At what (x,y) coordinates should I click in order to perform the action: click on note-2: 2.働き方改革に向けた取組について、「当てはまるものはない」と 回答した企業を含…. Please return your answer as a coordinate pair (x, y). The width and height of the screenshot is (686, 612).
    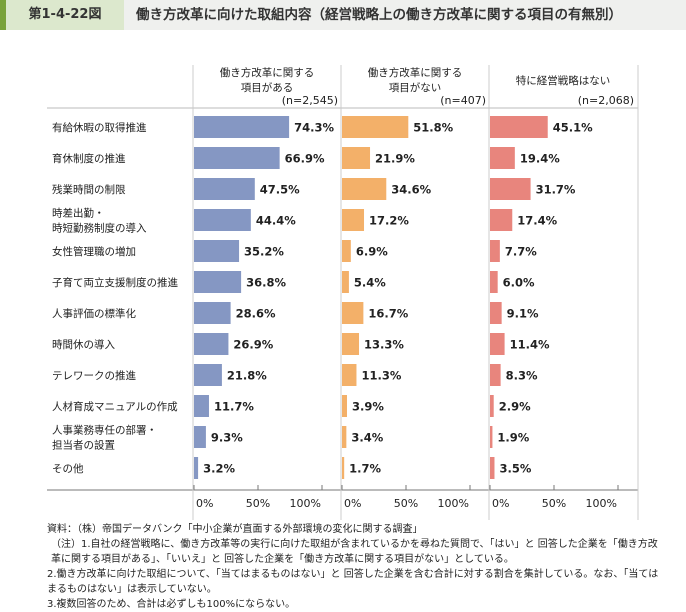
    Looking at the image, I should click on (353, 582).